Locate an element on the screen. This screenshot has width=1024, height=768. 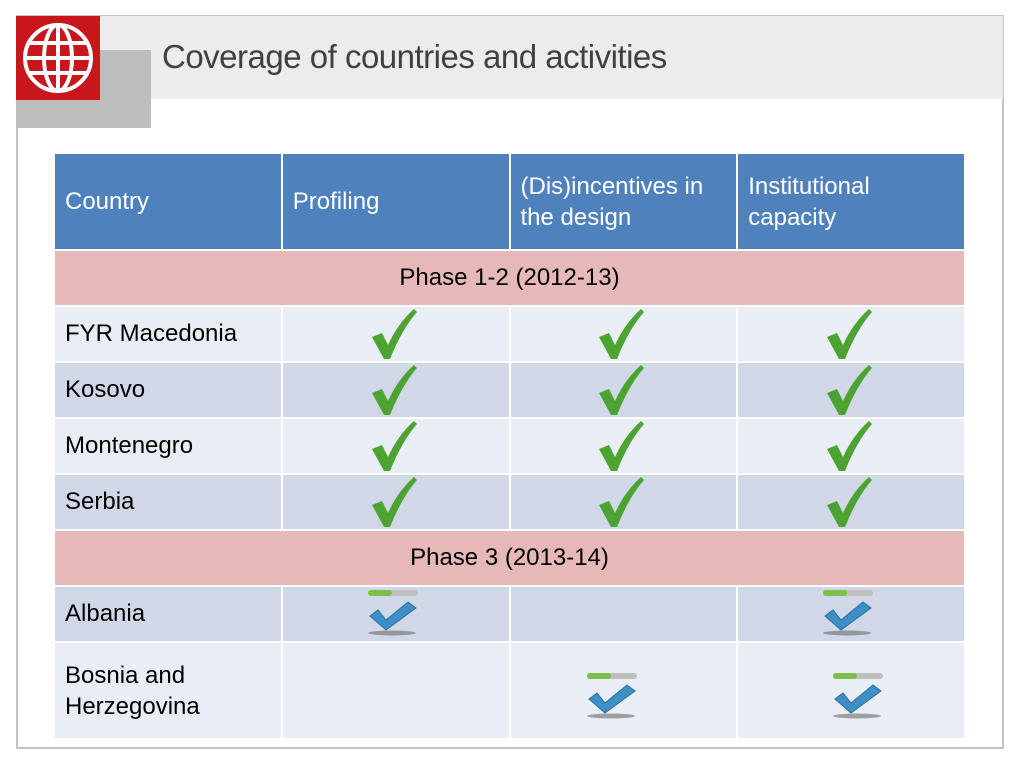
col-header-country: Country is located at coordinates (168, 201).